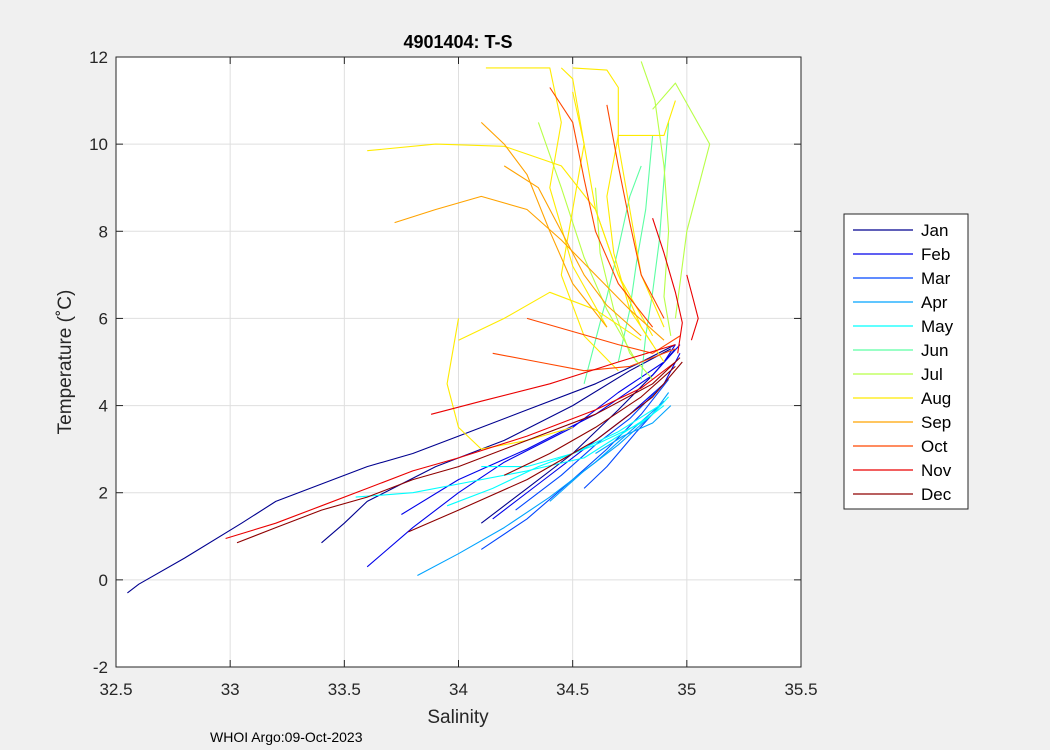  I want to click on profile-line-may, so click(512, 447).